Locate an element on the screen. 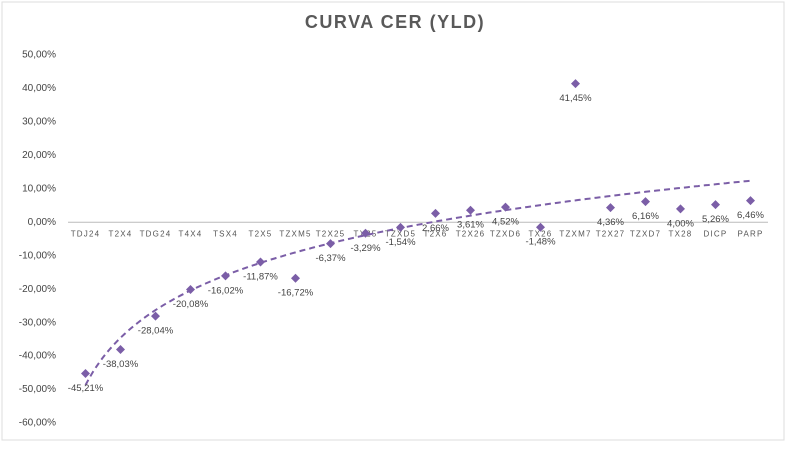 The width and height of the screenshot is (800, 461). data-label: -1,54% is located at coordinates (400, 242).